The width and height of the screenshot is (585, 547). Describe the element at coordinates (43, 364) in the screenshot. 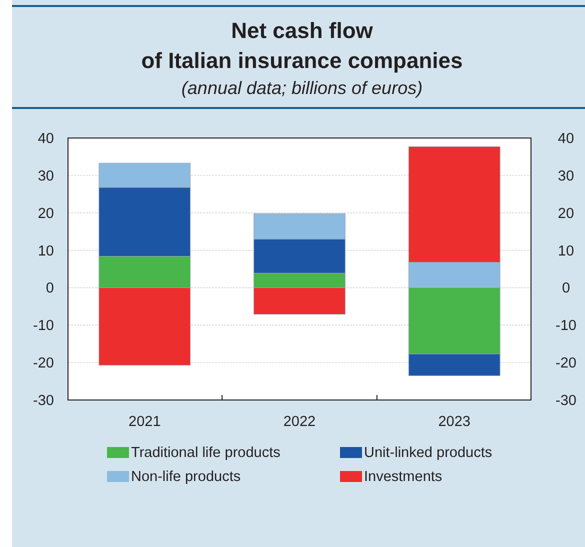

I see `y-tick-label: -20` at that location.